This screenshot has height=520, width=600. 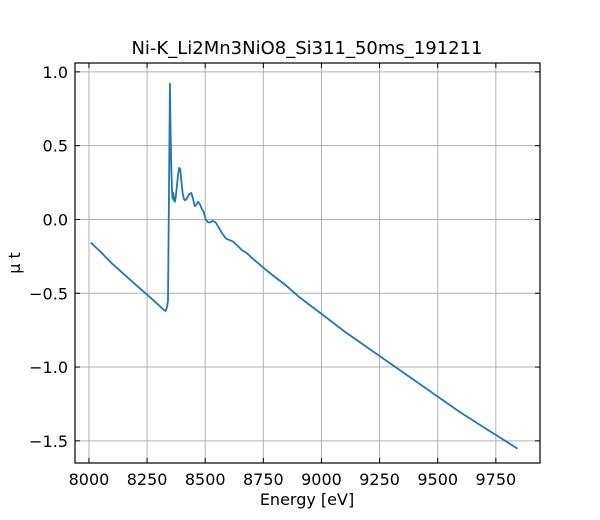 I want to click on x-tick-label: 9500, so click(x=437, y=479).